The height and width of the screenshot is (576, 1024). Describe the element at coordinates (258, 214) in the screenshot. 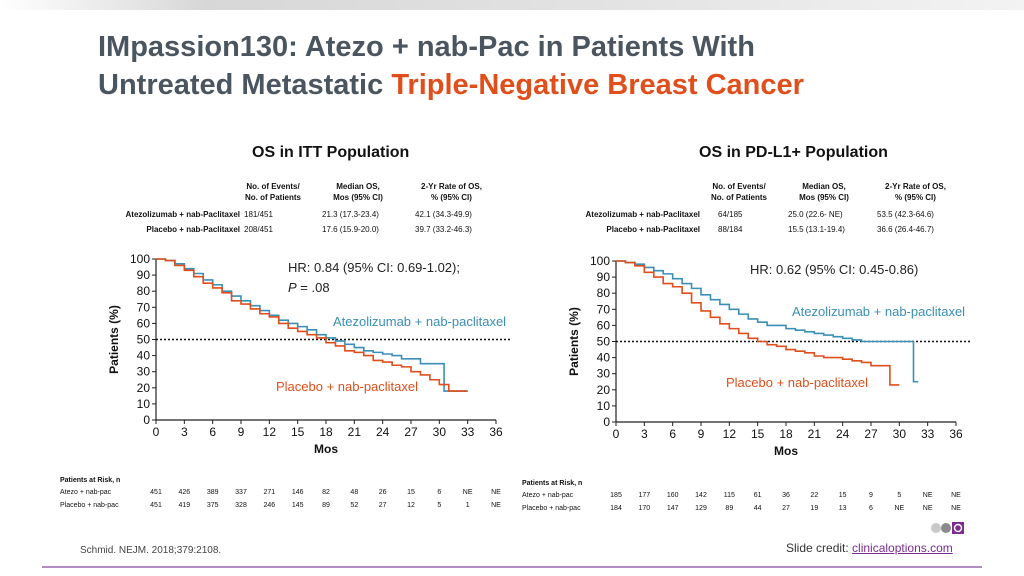

I see `cell-events-atezo: 181/451` at that location.